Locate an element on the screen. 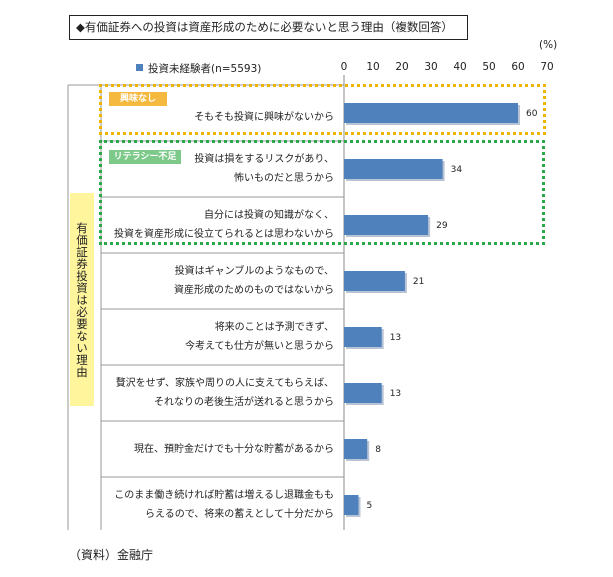  category-label: 現在、預貯金だけでも十分な貯蓄があるから is located at coordinates (218, 449).